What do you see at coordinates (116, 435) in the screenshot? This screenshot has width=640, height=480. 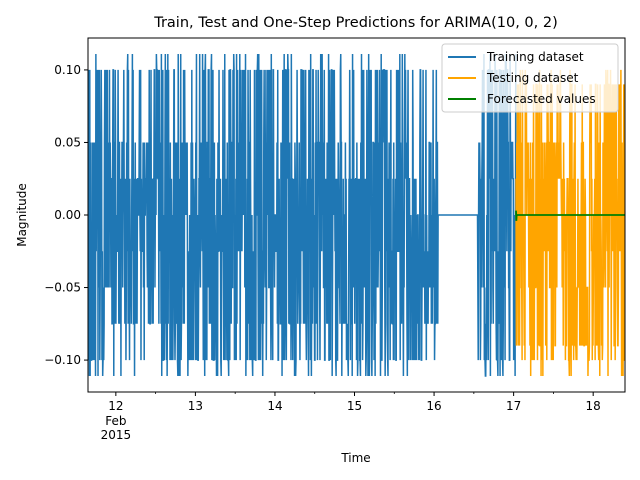 I see `x-tick-sublabel: 2015` at bounding box center [116, 435].